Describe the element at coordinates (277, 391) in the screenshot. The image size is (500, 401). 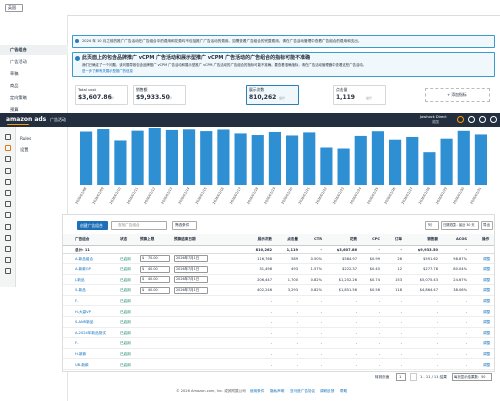
I see `footer-link: 隐私声明` at that location.